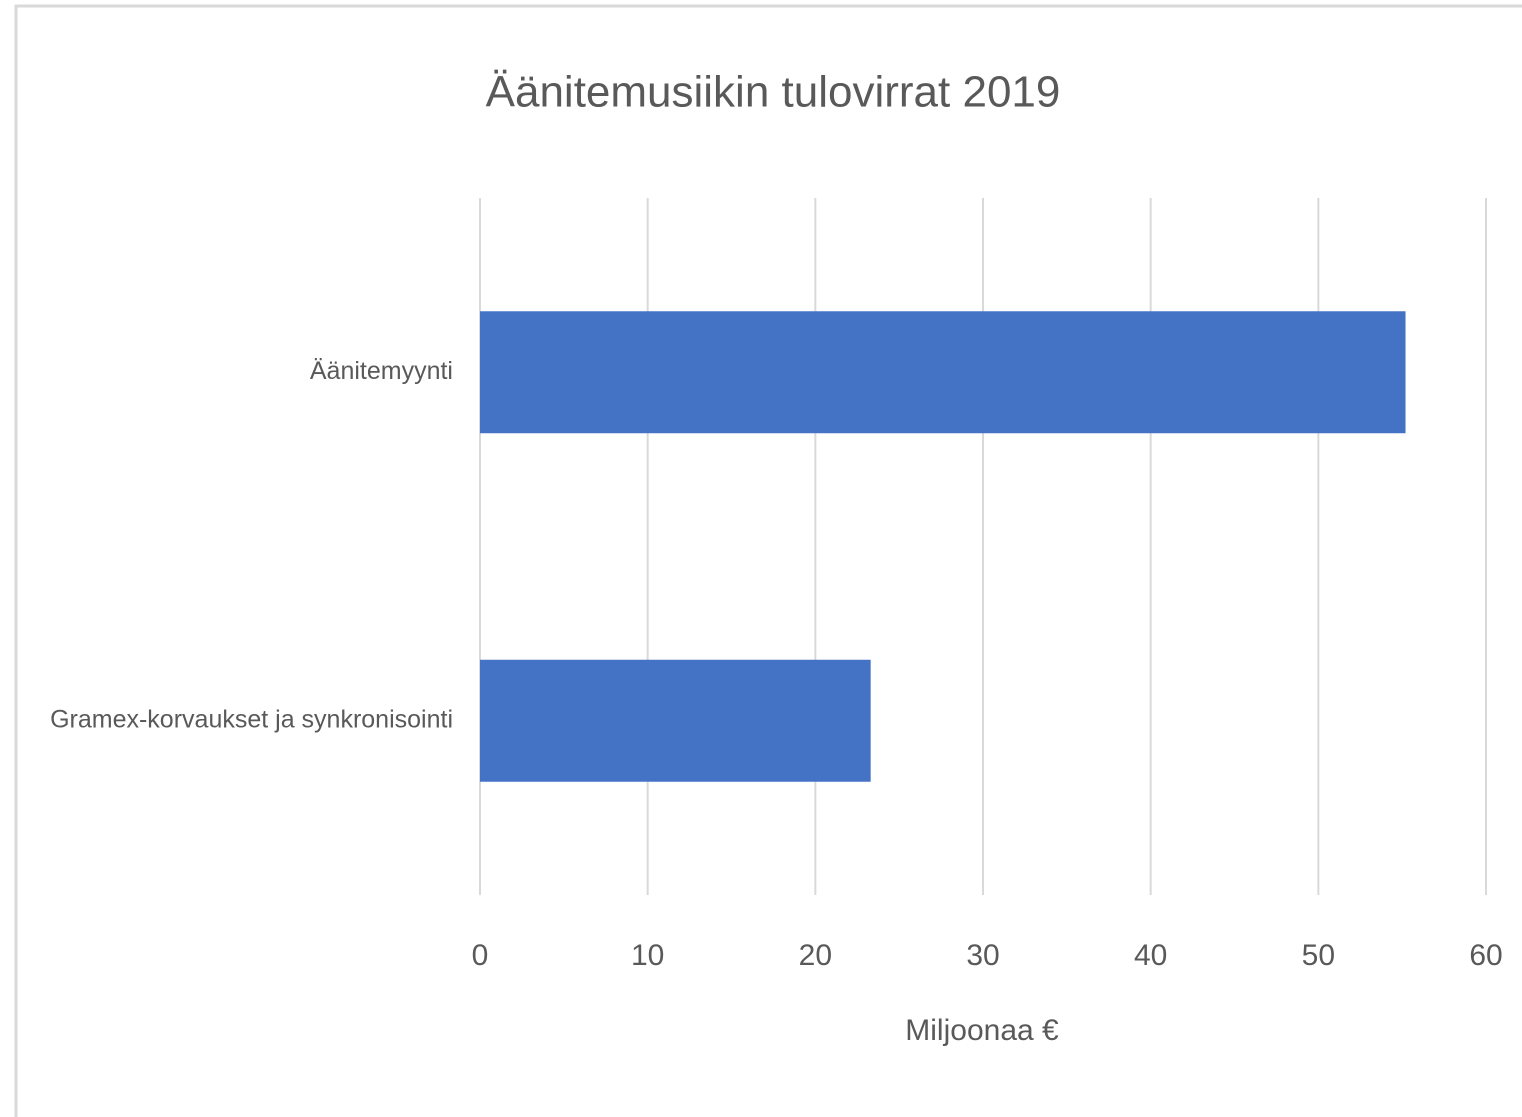 The width and height of the screenshot is (1522, 1117). Describe the element at coordinates (647, 955) in the screenshot. I see `x-tick-label: 10` at that location.